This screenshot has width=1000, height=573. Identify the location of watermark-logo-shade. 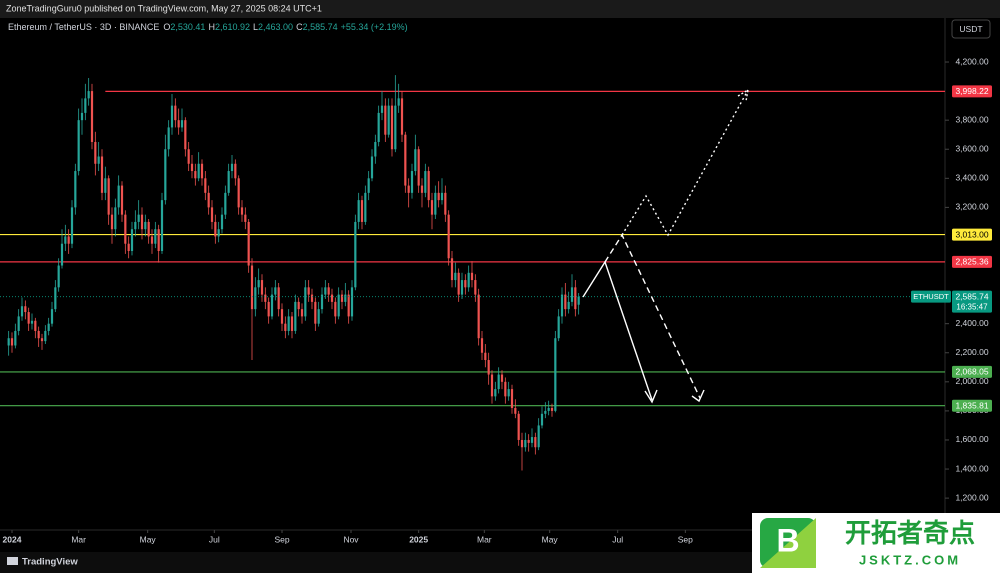
(788, 543).